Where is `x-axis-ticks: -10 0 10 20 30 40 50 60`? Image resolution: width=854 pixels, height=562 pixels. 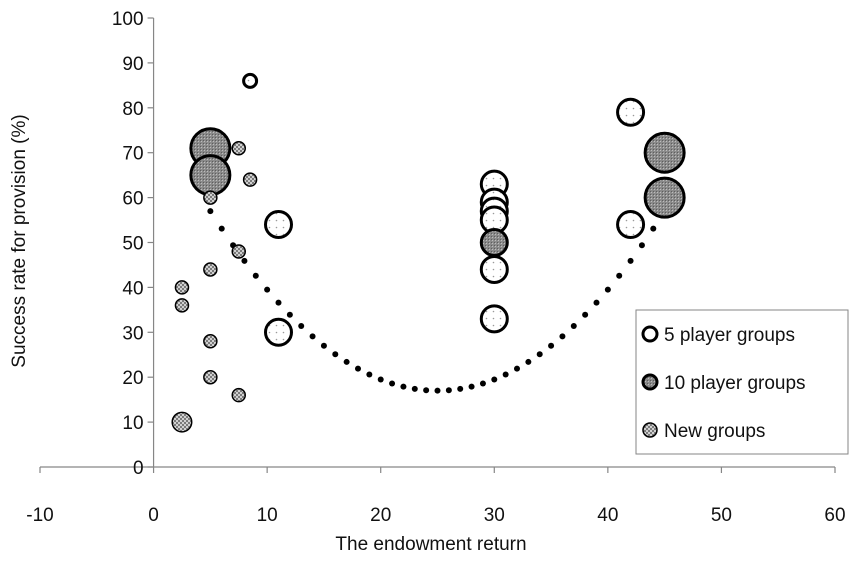
x-axis-ticks: -10 0 10 20 30 40 50 60 is located at coordinates (435, 496).